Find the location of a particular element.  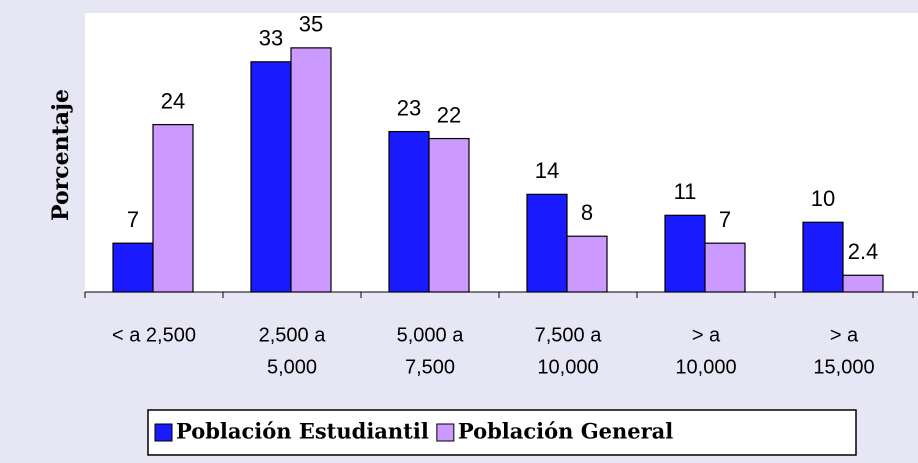

data-label: 10 is located at coordinates (823, 198).